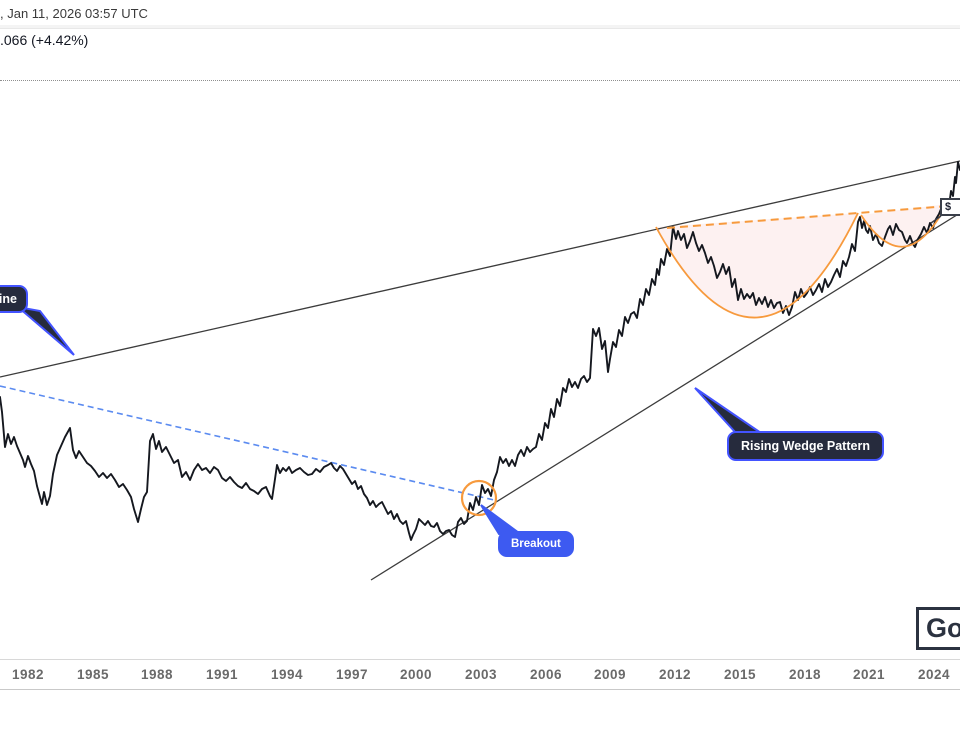 Image resolution: width=960 pixels, height=750 pixels. What do you see at coordinates (501, 520) in the screenshot?
I see `breakout-callout-tail` at bounding box center [501, 520].